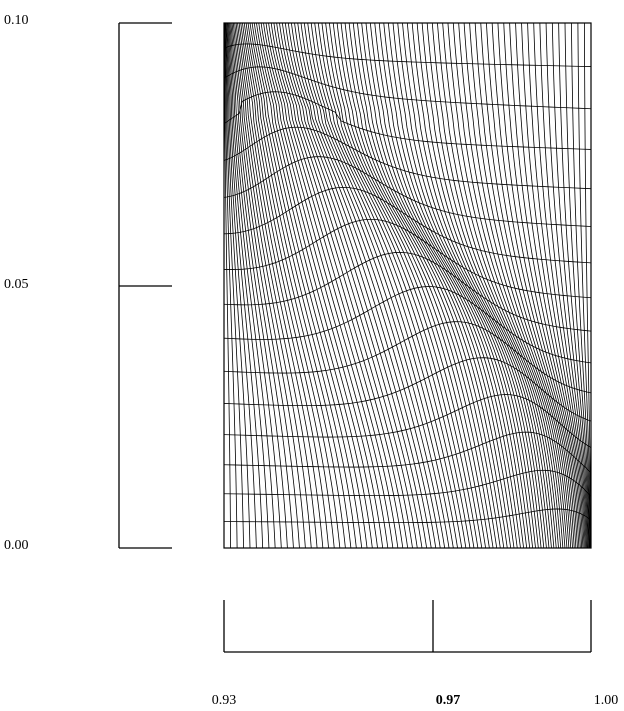 The image size is (624, 711). Describe the element at coordinates (251, 285) in the screenshot. I see `mesh-vertical-line` at that location.